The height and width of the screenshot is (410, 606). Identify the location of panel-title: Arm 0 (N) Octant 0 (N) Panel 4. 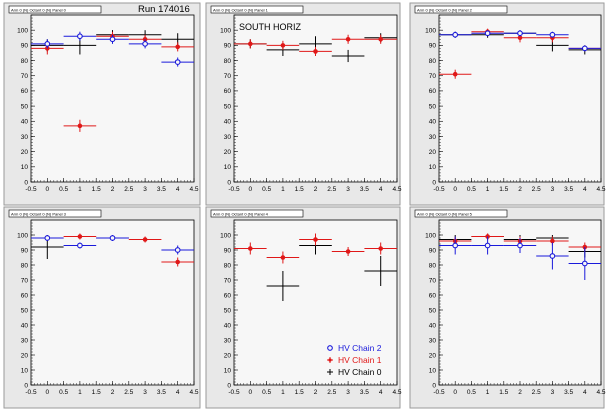
(241, 213).